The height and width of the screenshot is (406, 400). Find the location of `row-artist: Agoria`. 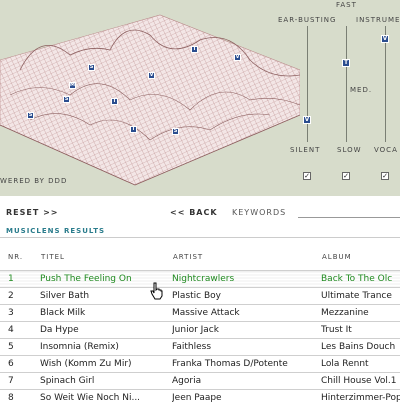

row-artist: Agoria is located at coordinates (246, 381).